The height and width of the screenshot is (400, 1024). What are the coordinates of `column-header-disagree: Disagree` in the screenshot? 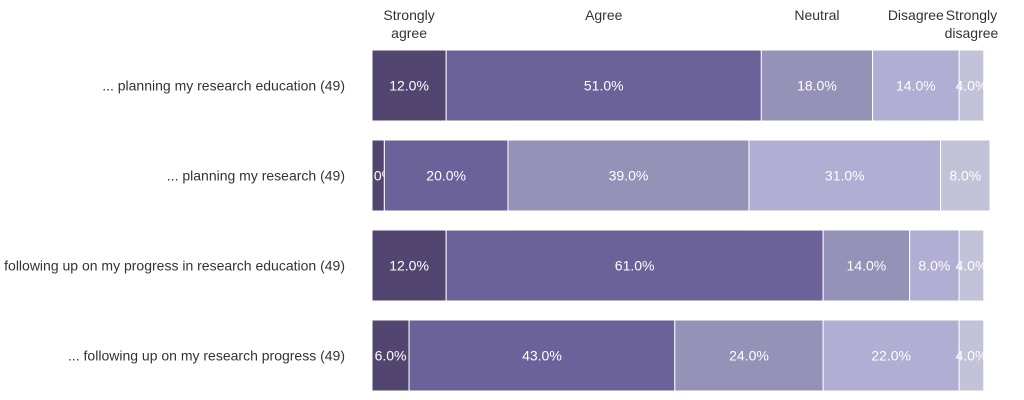 It's located at (916, 15).